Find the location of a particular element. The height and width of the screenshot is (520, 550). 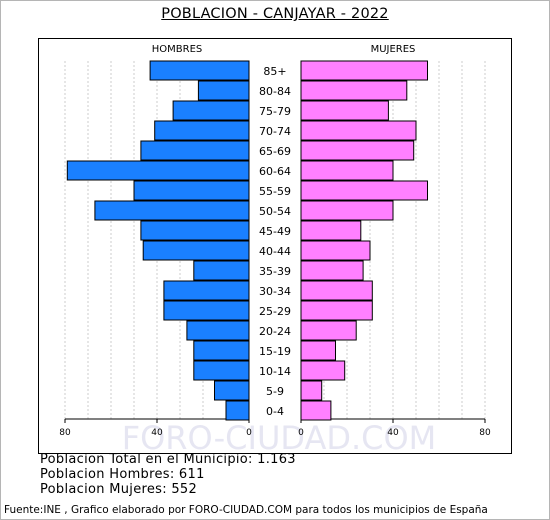

age-group-label: 15-19 is located at coordinates (275, 351).